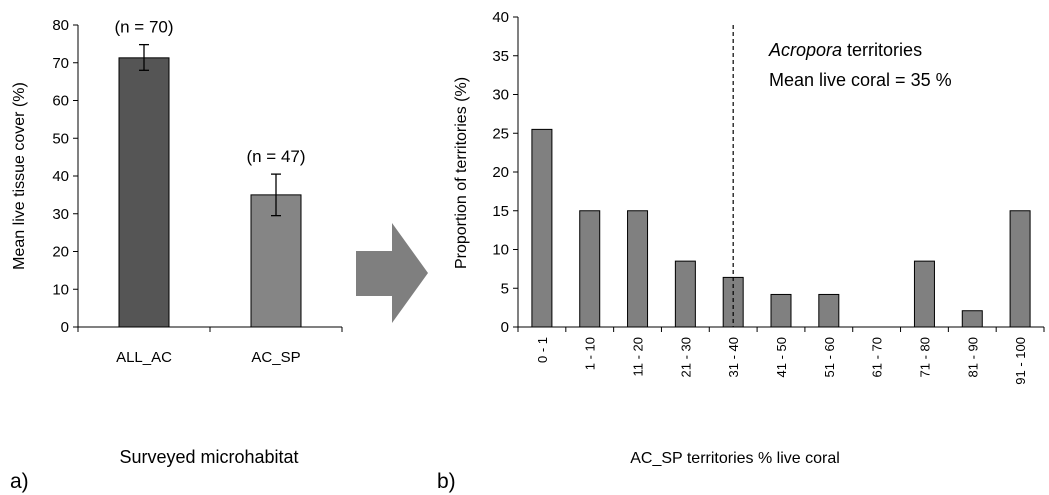  What do you see at coordinates (500, 172) in the screenshot?
I see `chart-b-y-tick-label: 20` at bounding box center [500, 172].